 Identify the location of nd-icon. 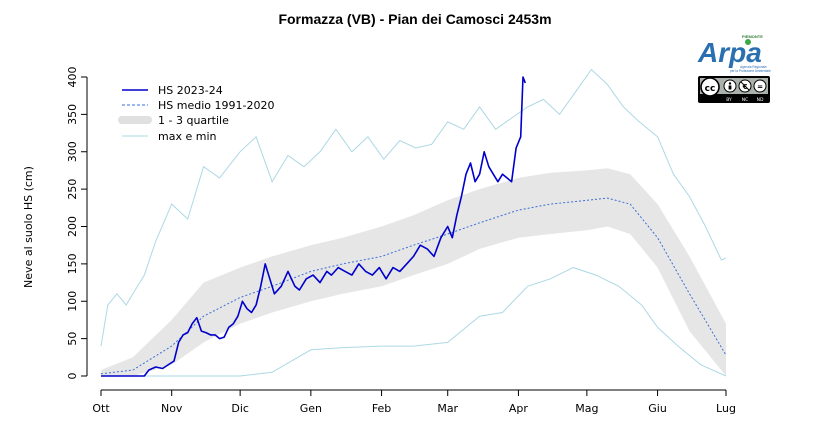
(760, 86).